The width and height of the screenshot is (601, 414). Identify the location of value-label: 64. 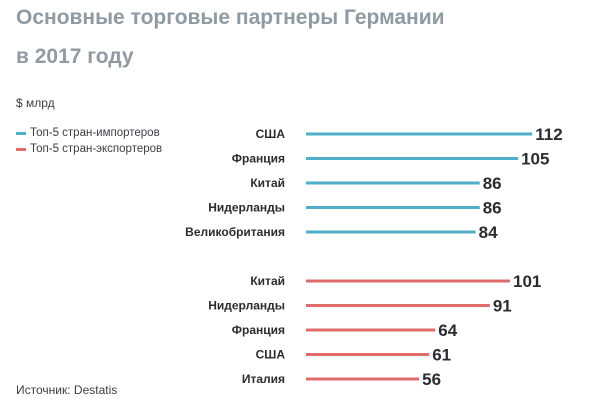
(447, 330).